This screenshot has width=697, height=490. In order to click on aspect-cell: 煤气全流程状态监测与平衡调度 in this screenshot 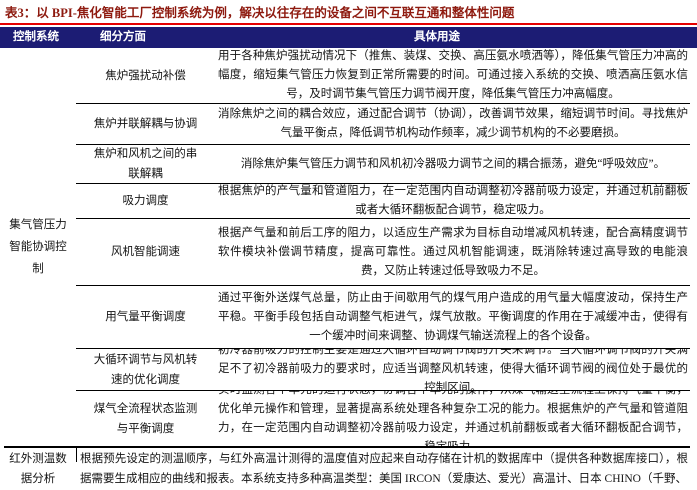, I will do `click(145, 418)`.